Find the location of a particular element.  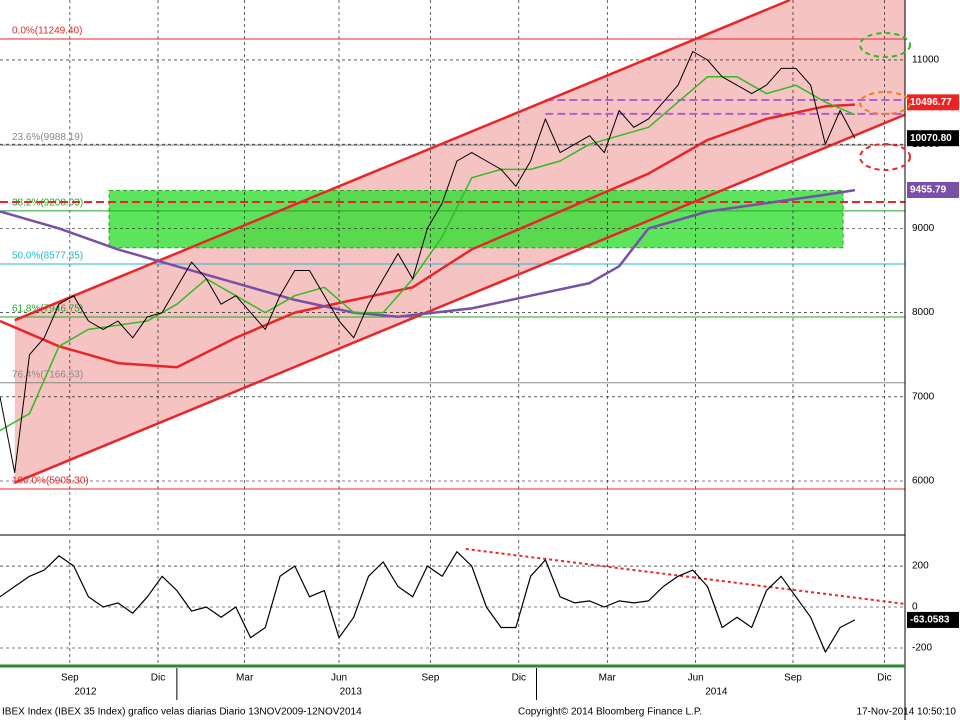

last-value-label: 9455.79 is located at coordinates (928, 190).